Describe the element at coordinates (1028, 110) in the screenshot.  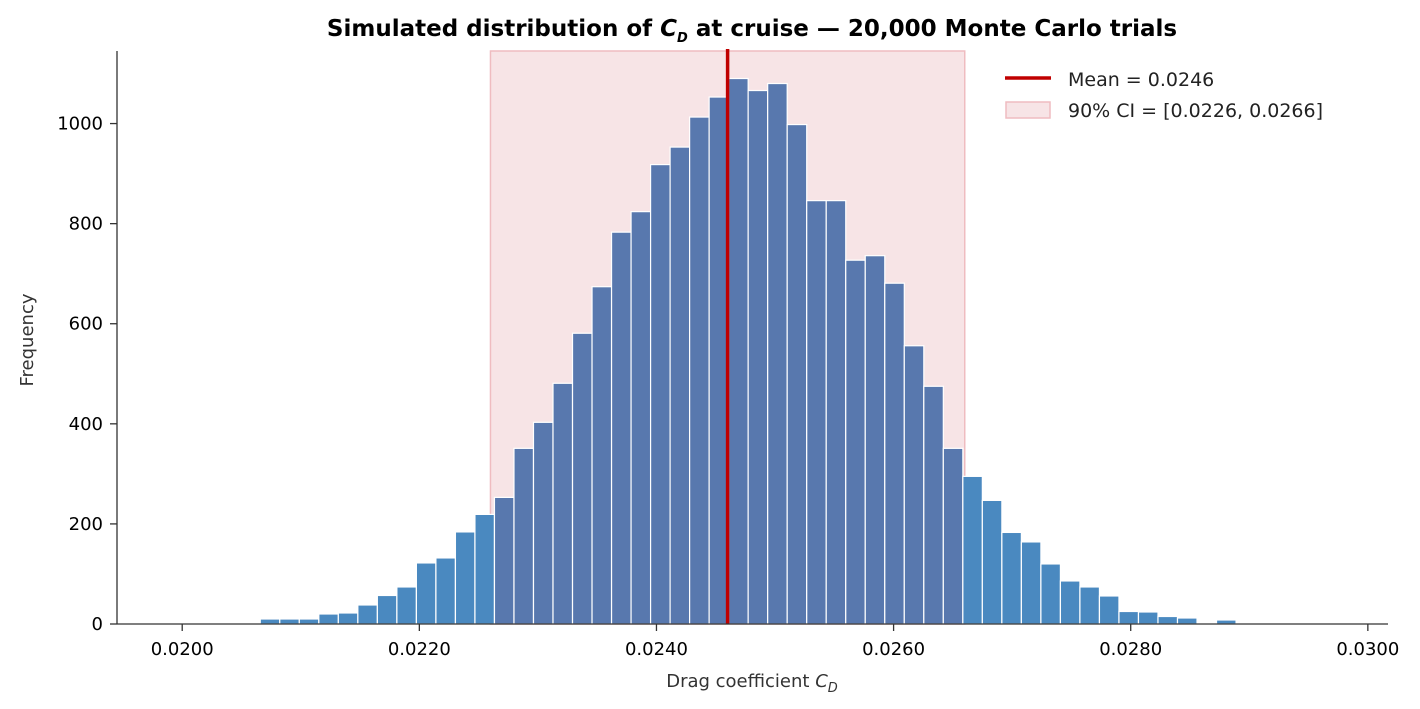
I see `legend-ci-swatch` at that location.